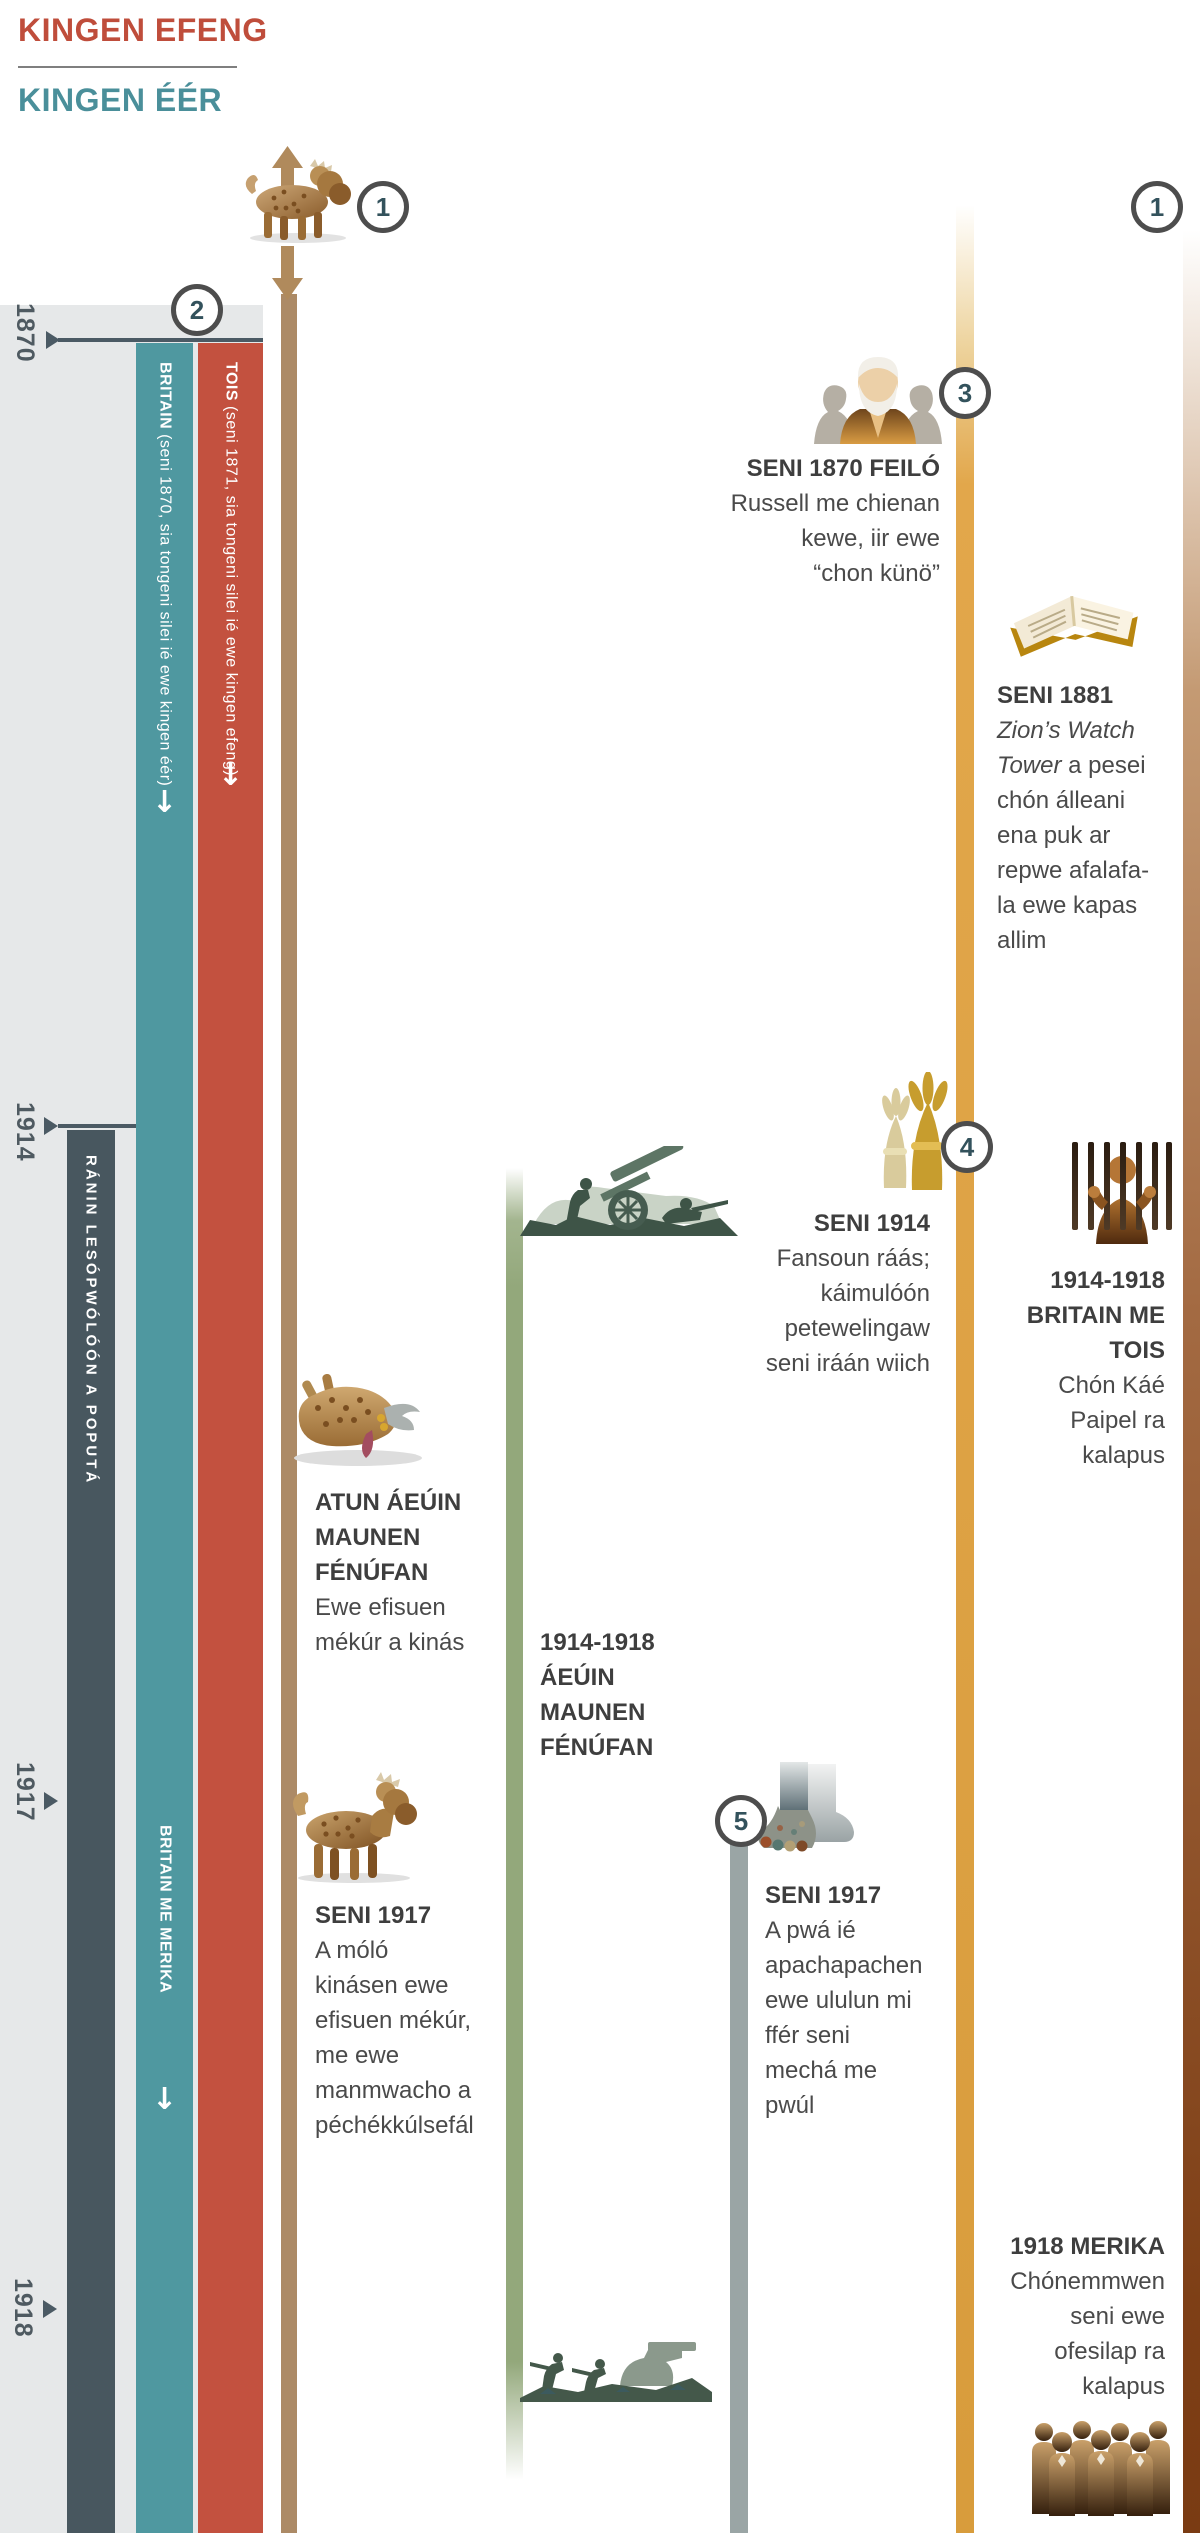 This screenshot has width=1200, height=2533. I want to click on event-line: A pwá ié, so click(810, 1930).